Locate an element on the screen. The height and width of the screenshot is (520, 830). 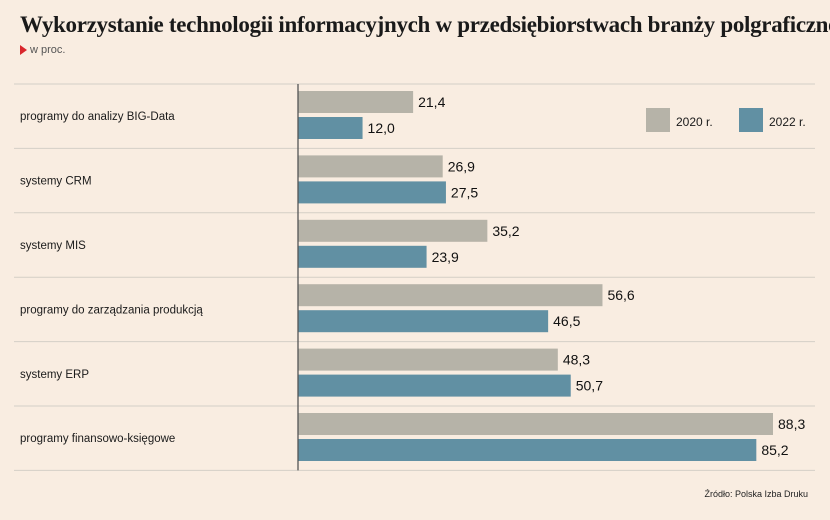
category-label: systemy ERP is located at coordinates (54, 375).